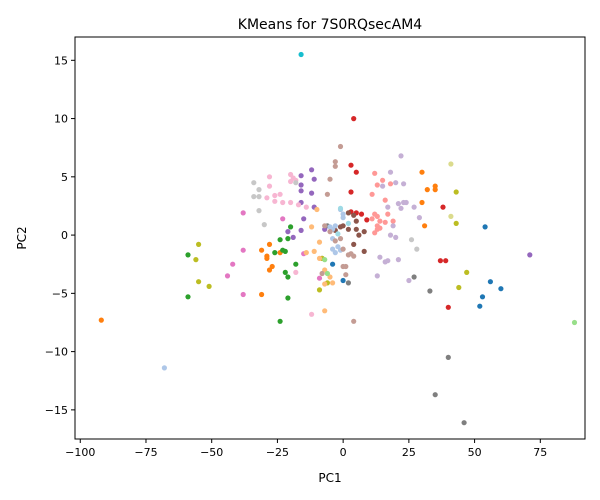 This screenshot has height=500, width=600. Describe the element at coordinates (61, 60) in the screenshot. I see `y-tick-label: 15` at that location.